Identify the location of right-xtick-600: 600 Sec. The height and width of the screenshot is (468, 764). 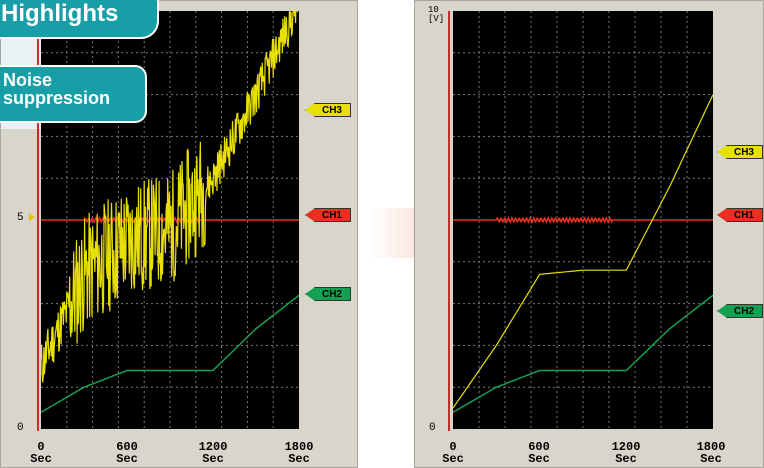
(539, 453).